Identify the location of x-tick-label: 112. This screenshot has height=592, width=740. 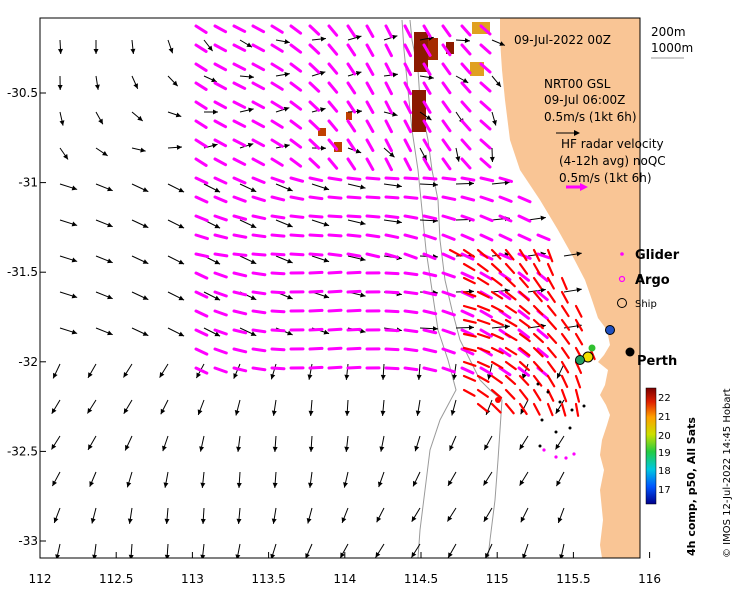
(40, 579).